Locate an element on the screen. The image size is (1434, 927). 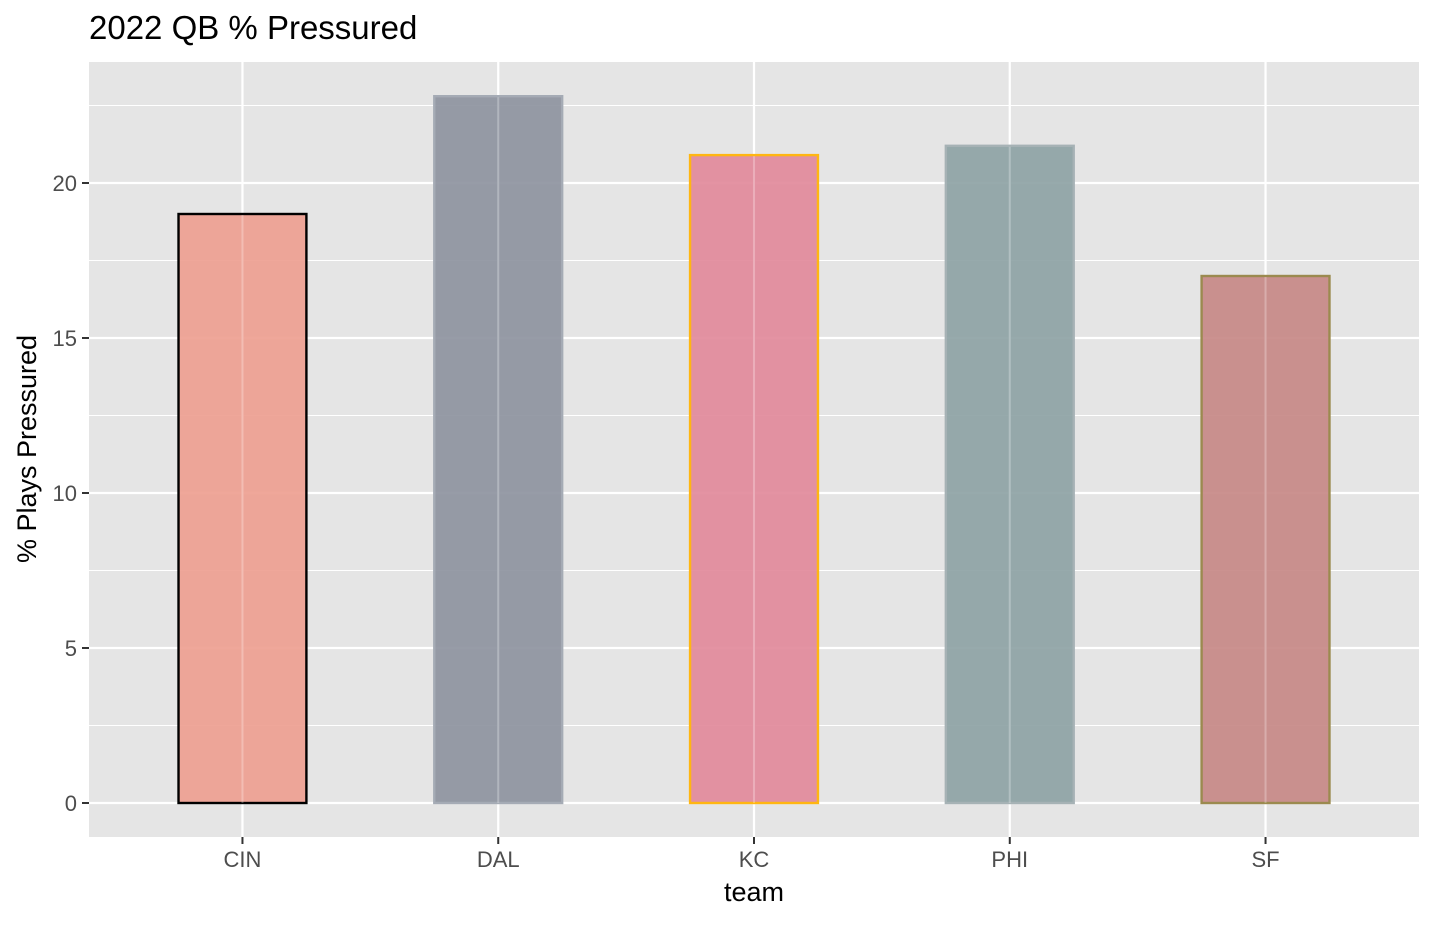
x-tick-label: PHI is located at coordinates (1009, 859).